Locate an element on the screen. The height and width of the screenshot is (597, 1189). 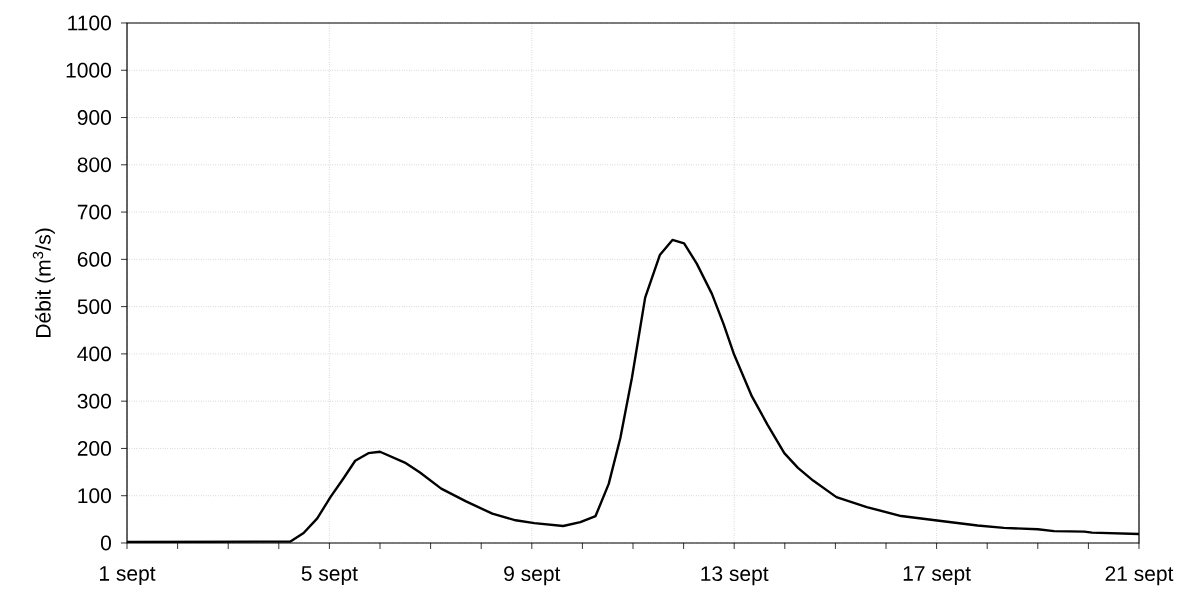
y-tick-label: 500 is located at coordinates (94, 307).